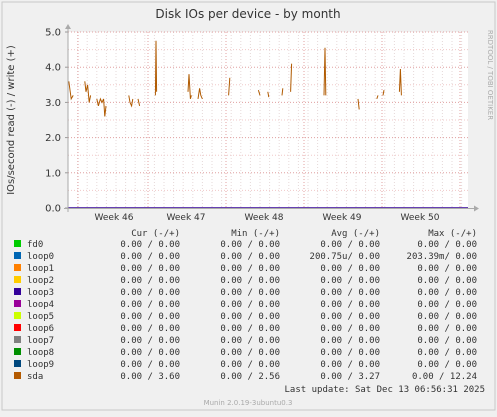  What do you see at coordinates (264, 218) in the screenshot?
I see `x-tick-label: Week 48` at bounding box center [264, 218].